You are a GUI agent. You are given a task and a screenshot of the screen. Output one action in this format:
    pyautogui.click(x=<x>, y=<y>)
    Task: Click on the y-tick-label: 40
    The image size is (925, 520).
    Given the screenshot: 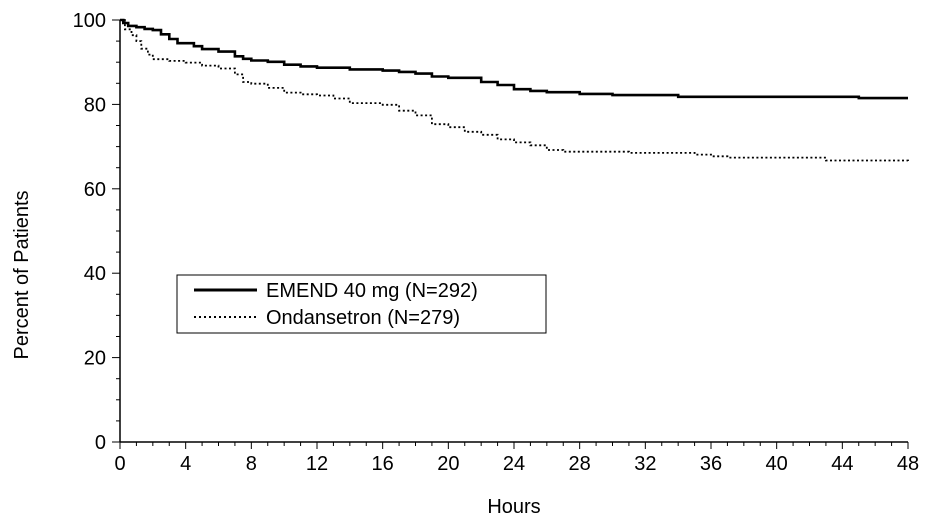 What is the action you would take?
    pyautogui.click(x=95, y=274)
    